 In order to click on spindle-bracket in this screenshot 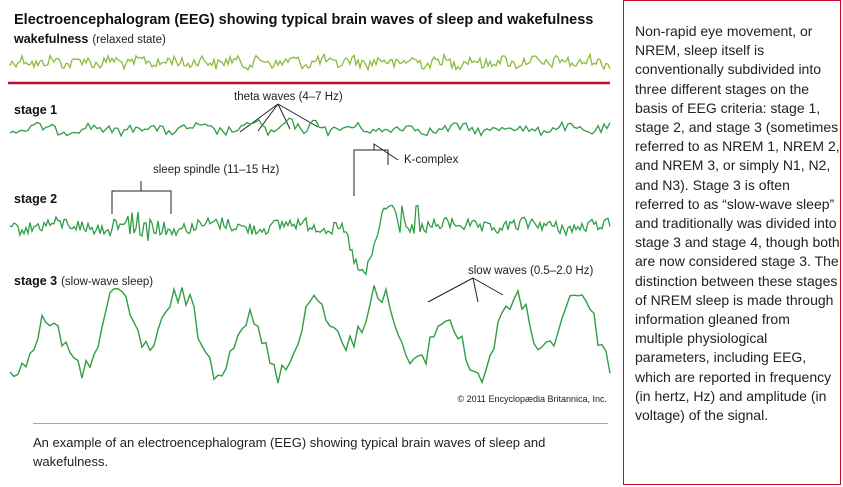, I will do `click(141, 197)`.